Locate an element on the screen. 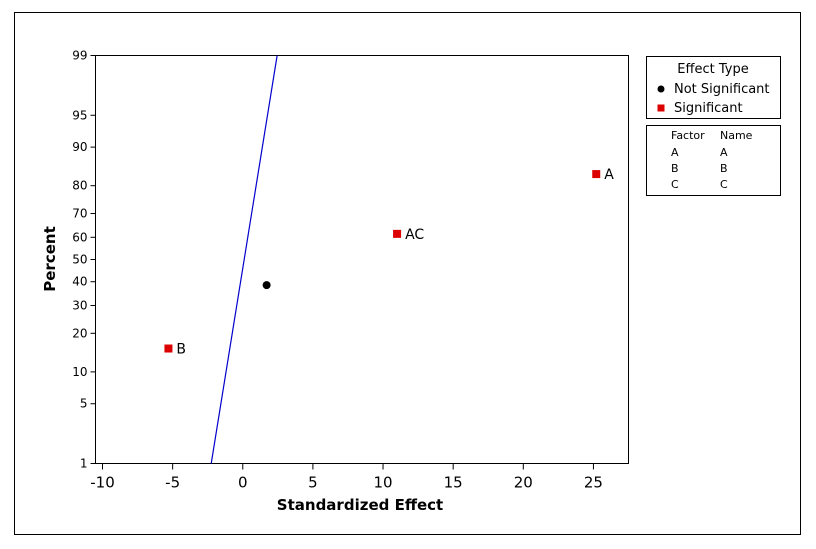 This screenshot has width=816, height=549. fit-line-group is located at coordinates (244, 259).